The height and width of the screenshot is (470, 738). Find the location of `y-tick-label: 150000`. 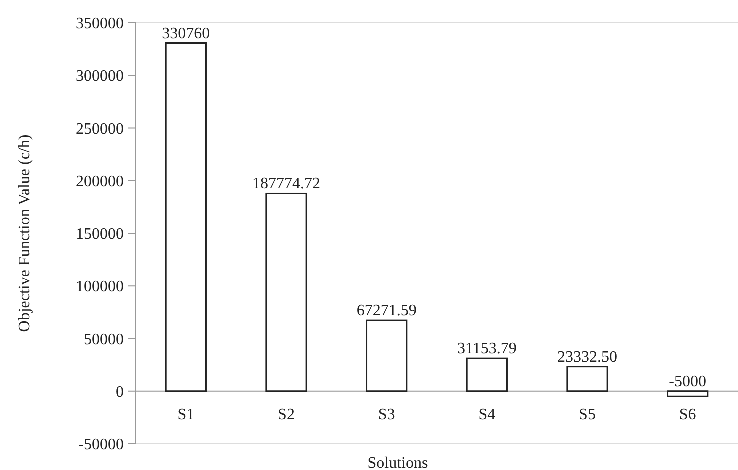

y-tick-label: 150000 is located at coordinates (100, 235).